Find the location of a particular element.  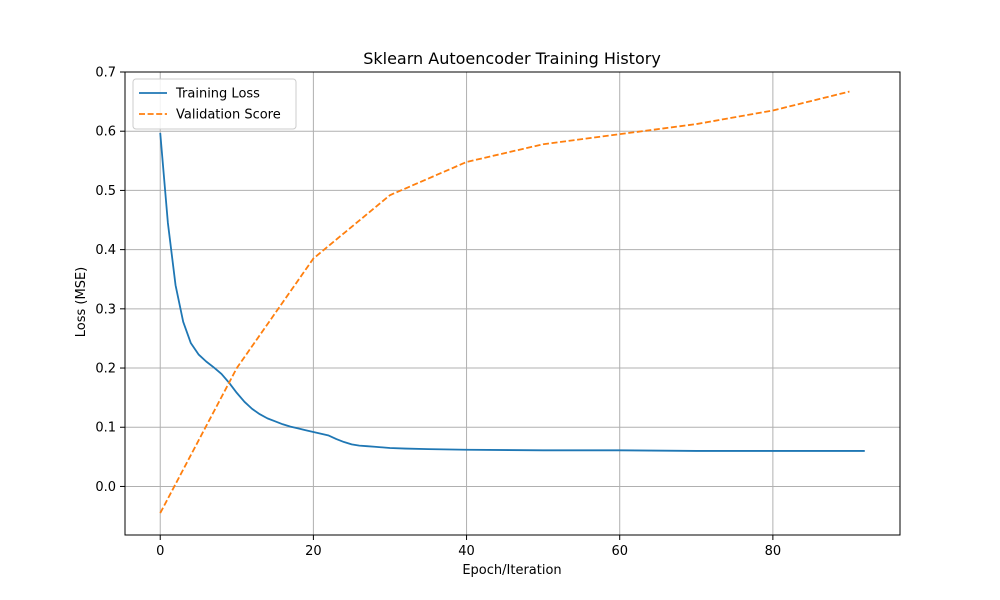

y-tick-label: 0.3 is located at coordinates (105, 309).